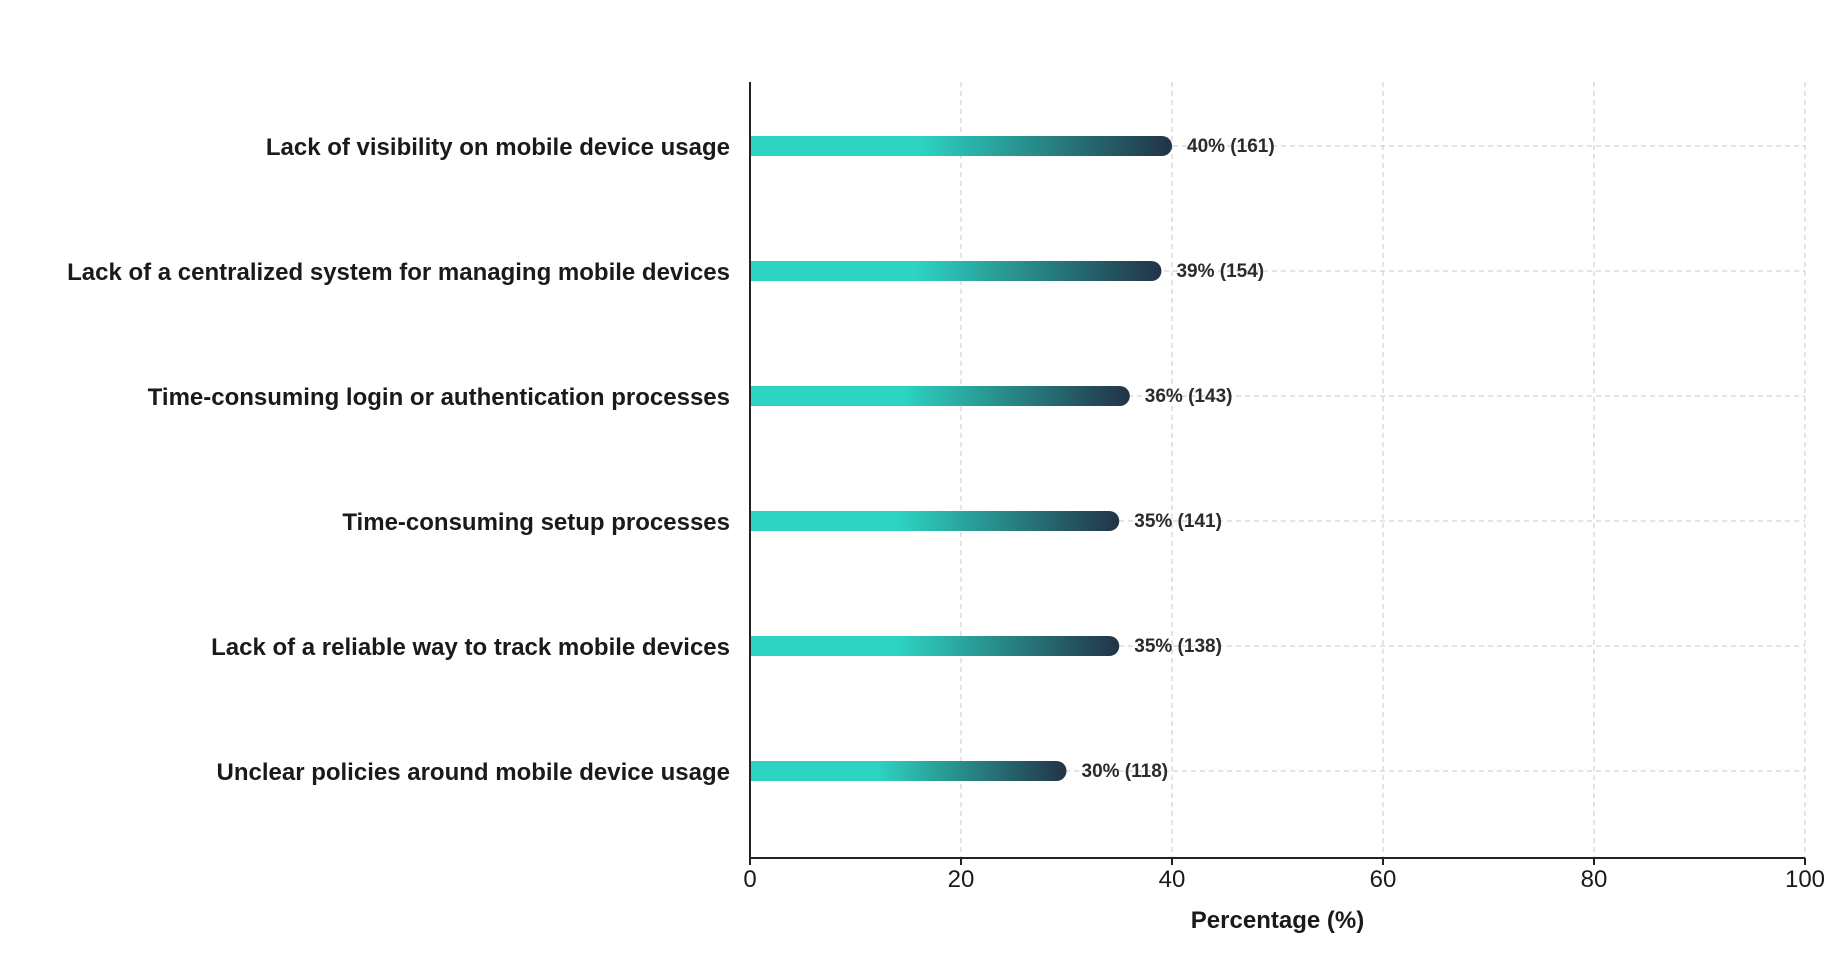 The height and width of the screenshot is (954, 1839). Describe the element at coordinates (1189, 396) in the screenshot. I see `bar-value-label: 36% (143)` at that location.